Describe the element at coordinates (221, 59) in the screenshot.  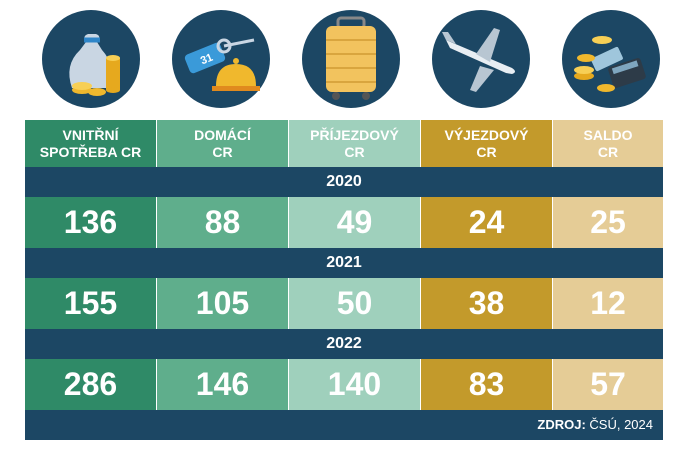
I see `hotel-key-bell-icon: 31` at that location.